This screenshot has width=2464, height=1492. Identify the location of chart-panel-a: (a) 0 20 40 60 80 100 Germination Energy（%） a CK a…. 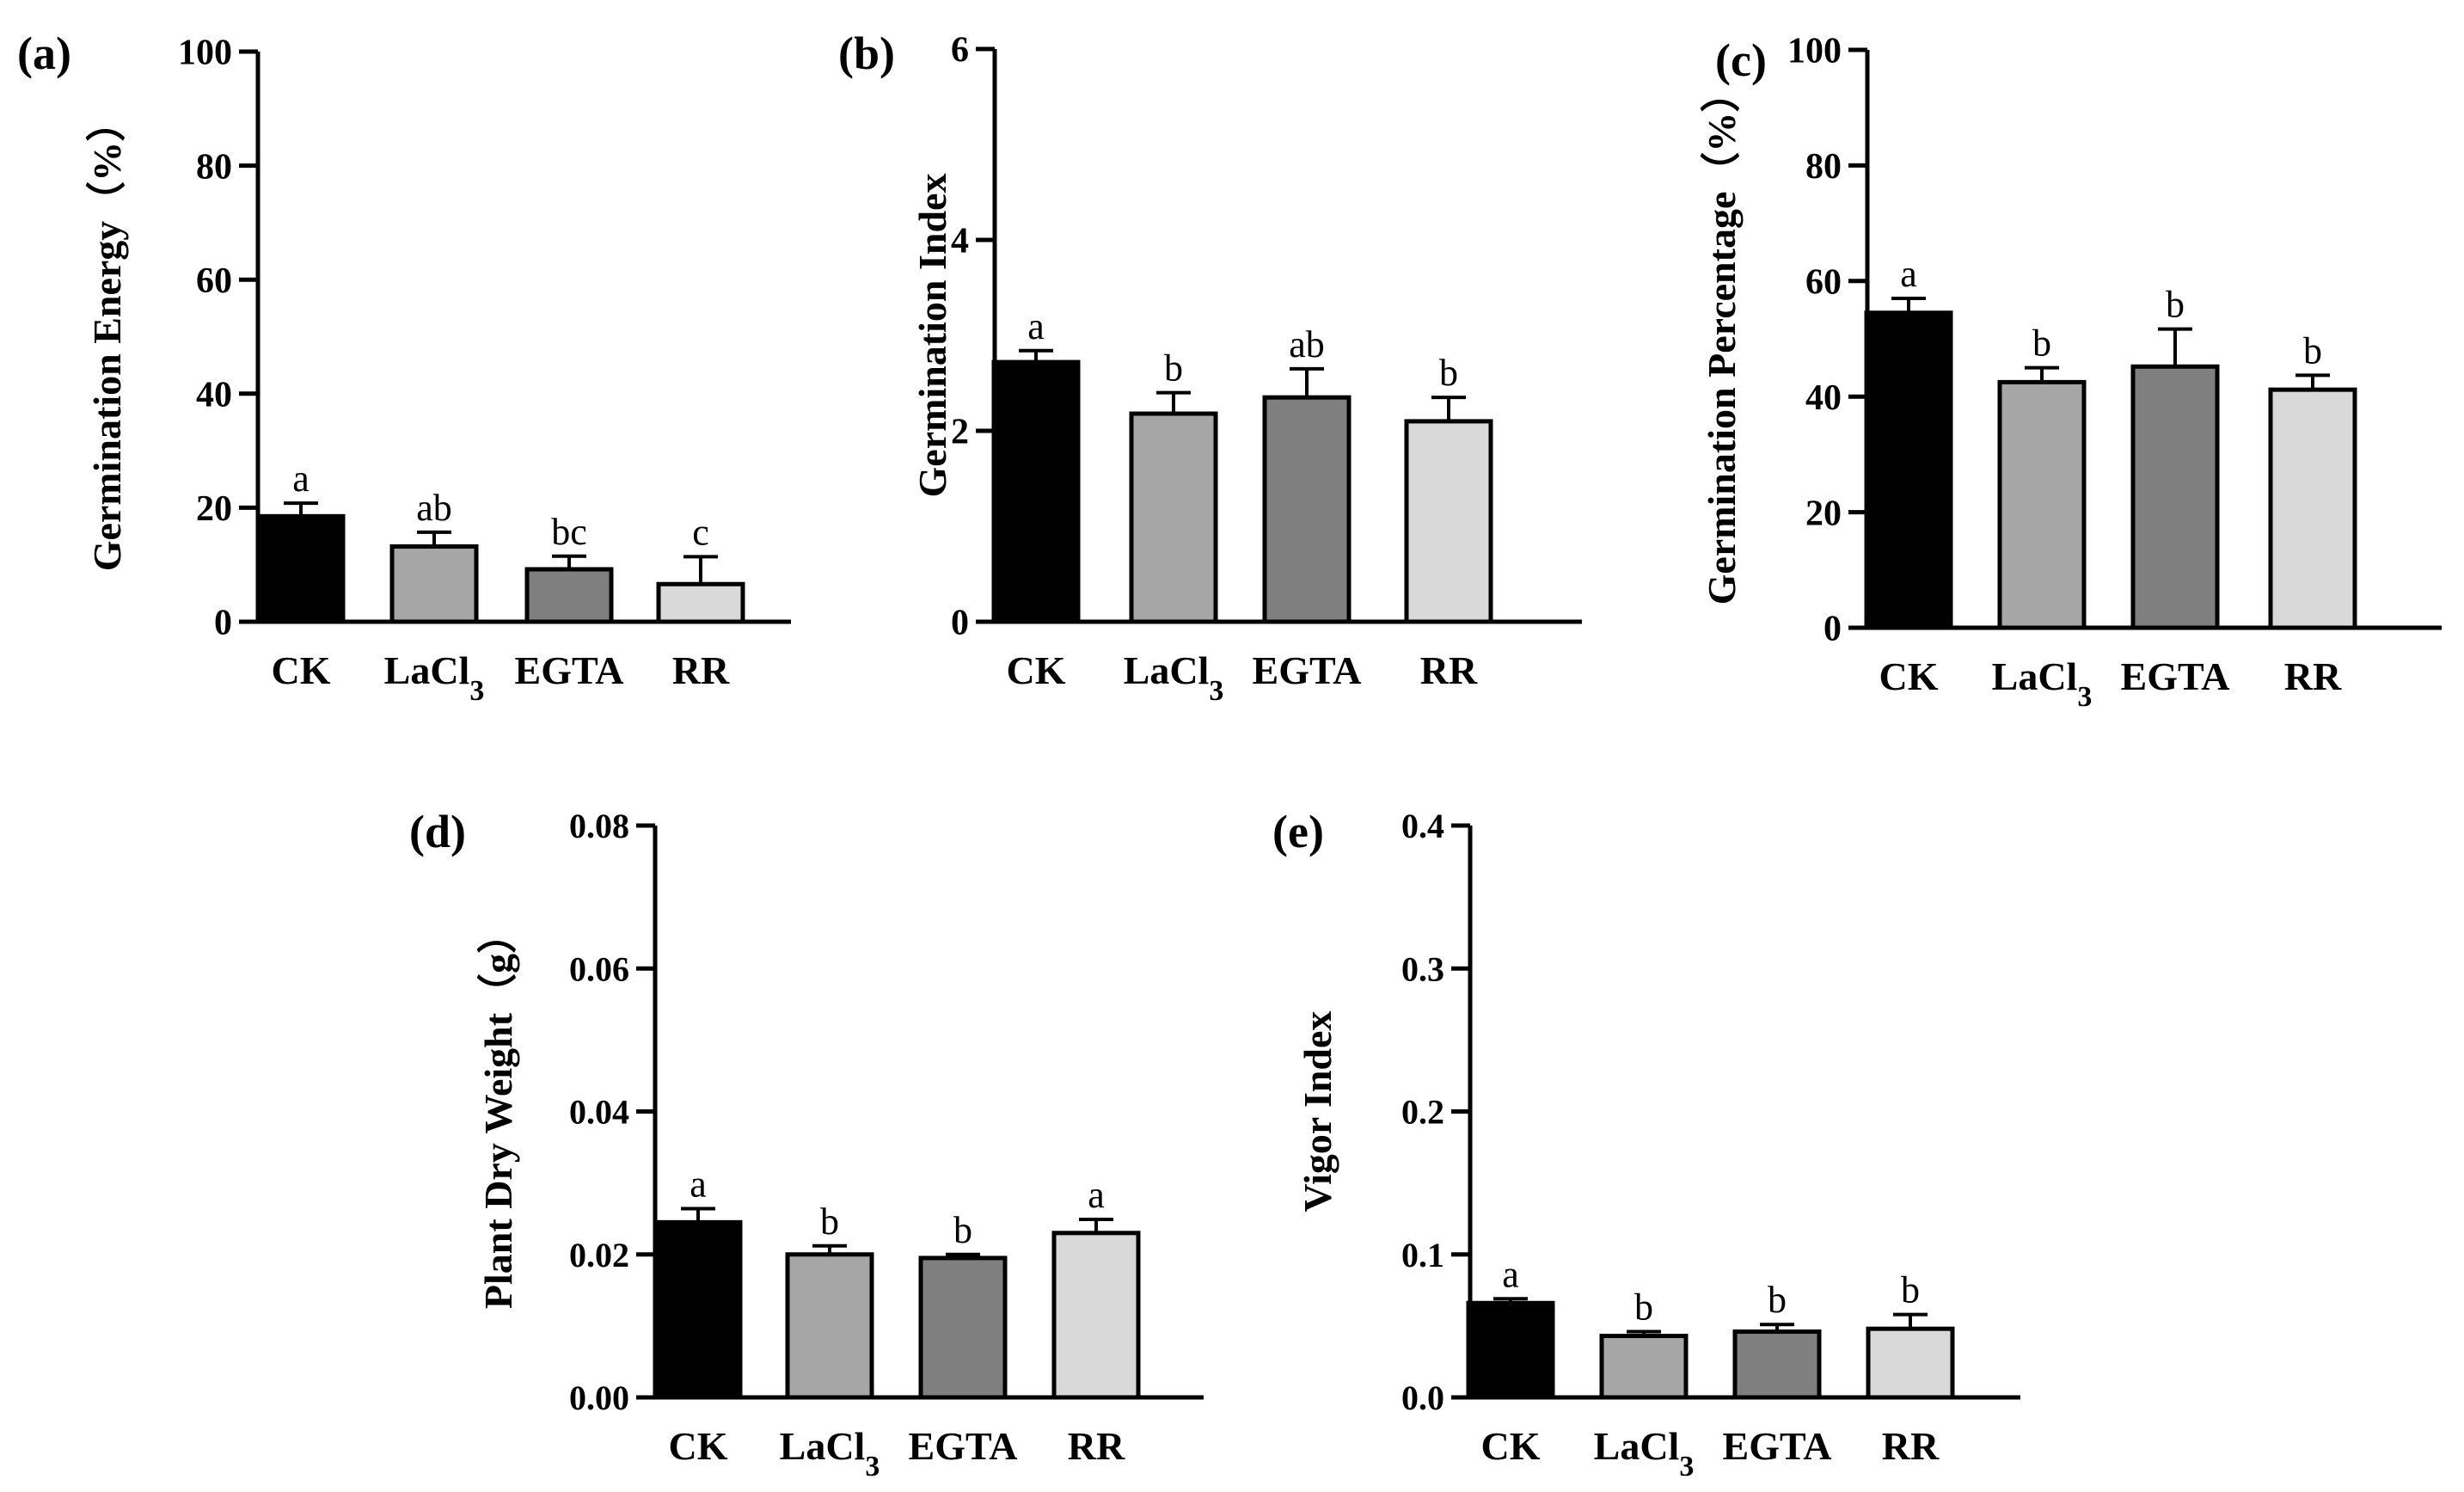
(404, 367).